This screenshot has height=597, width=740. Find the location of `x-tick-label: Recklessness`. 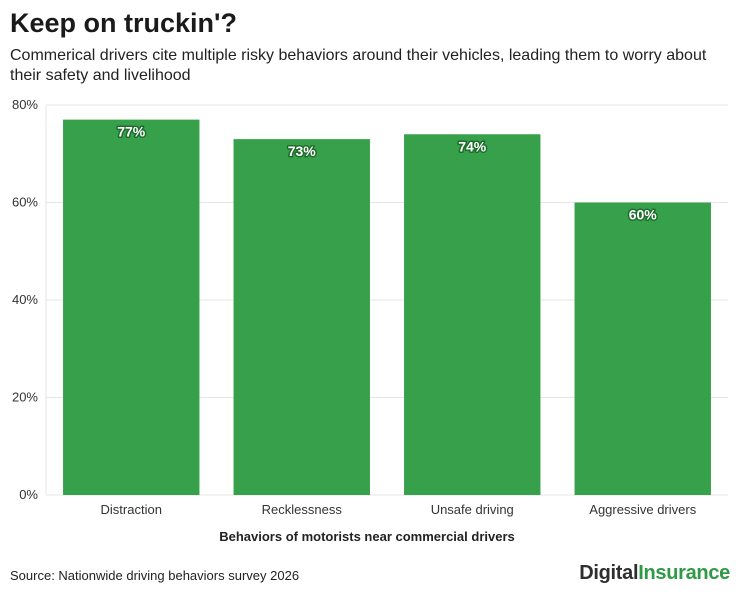

x-tick-label: Recklessness is located at coordinates (302, 509).